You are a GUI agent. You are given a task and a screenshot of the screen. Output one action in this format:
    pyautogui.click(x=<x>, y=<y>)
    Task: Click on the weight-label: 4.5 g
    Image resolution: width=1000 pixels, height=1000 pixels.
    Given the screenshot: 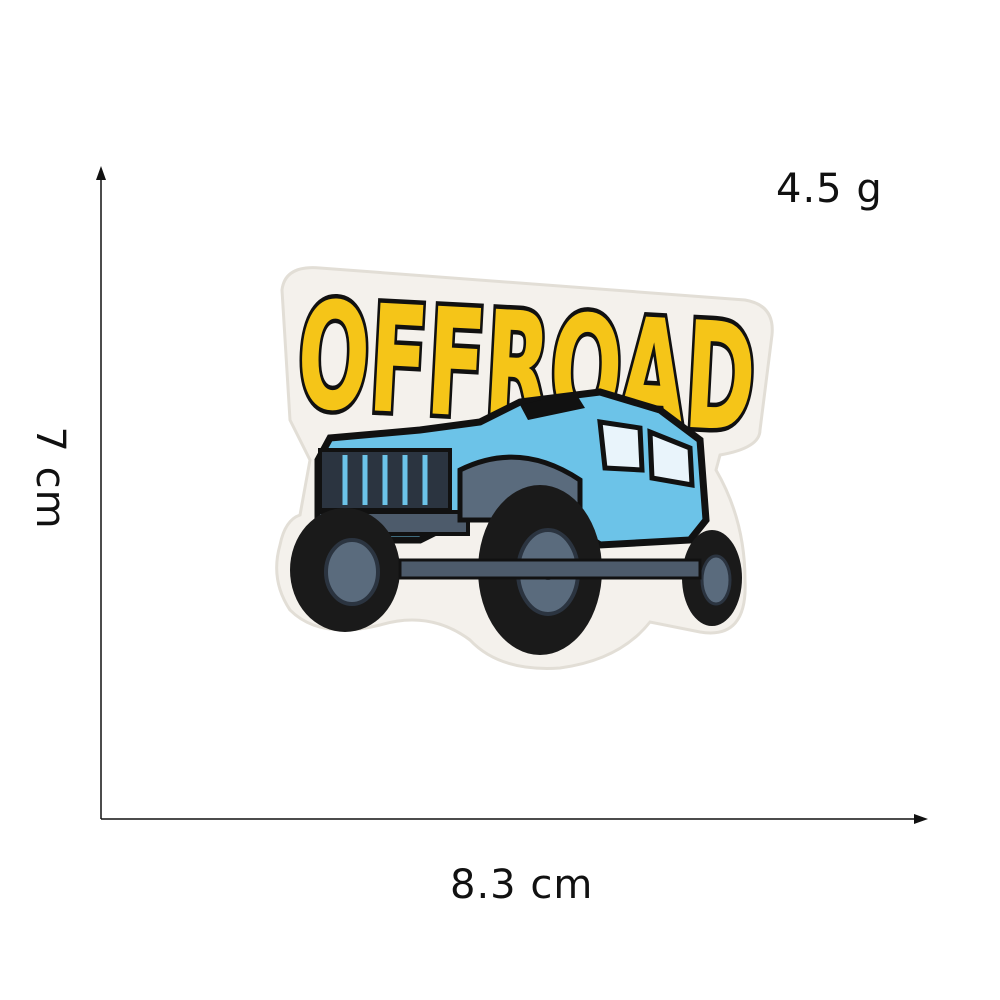 What is the action you would take?
    pyautogui.click(x=829, y=189)
    